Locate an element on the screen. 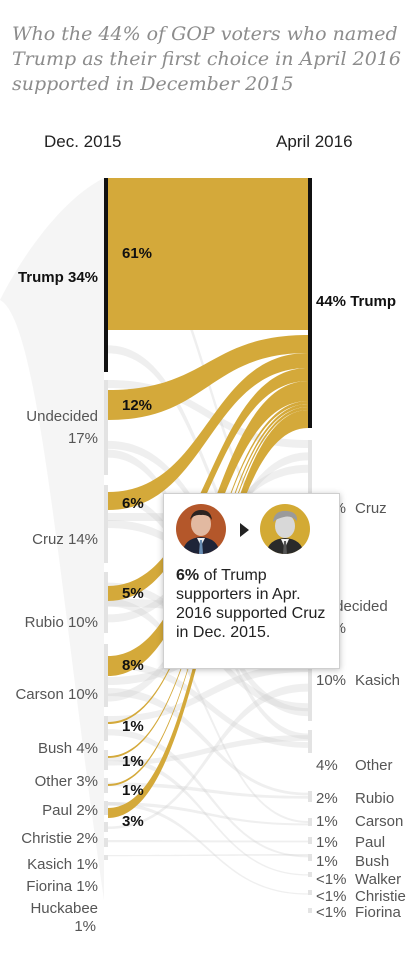 Image resolution: width=420 pixels, height=954 pixels. flow-label-cruz: 6% is located at coordinates (133, 503).